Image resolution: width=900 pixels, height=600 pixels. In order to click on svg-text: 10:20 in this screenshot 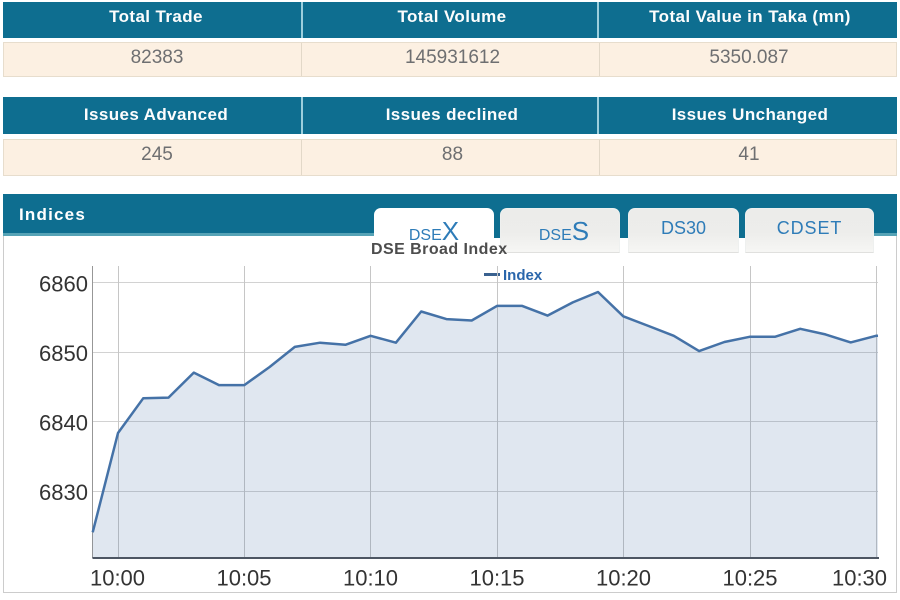, I will do `click(623, 578)`.